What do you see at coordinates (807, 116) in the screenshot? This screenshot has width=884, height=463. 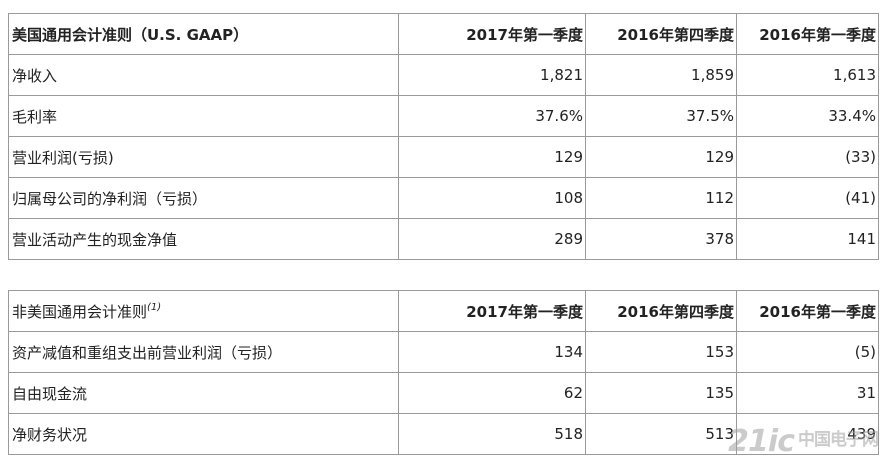 I see `cell-2016q1: 33.4%` at bounding box center [807, 116].